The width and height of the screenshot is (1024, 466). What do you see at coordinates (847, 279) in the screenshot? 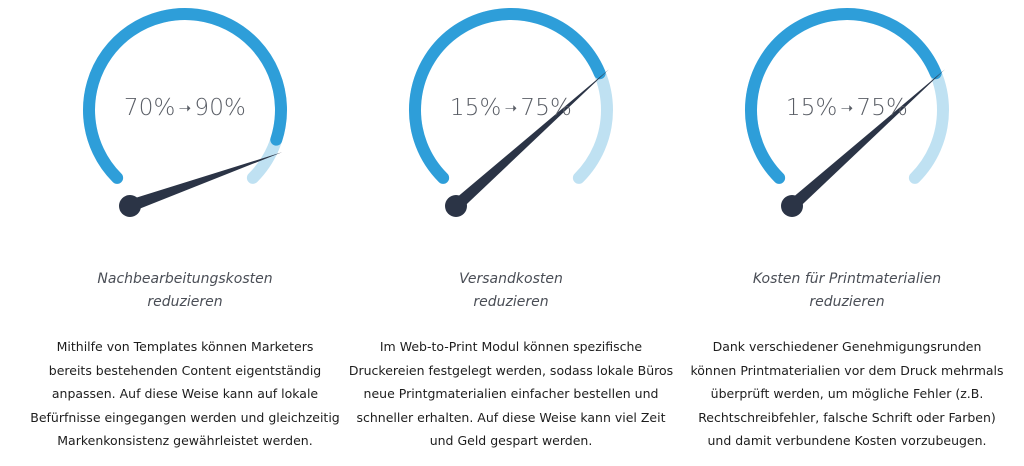
I see `gauge-3-caption-line1: Kosten für Printmaterialien` at bounding box center [847, 279].